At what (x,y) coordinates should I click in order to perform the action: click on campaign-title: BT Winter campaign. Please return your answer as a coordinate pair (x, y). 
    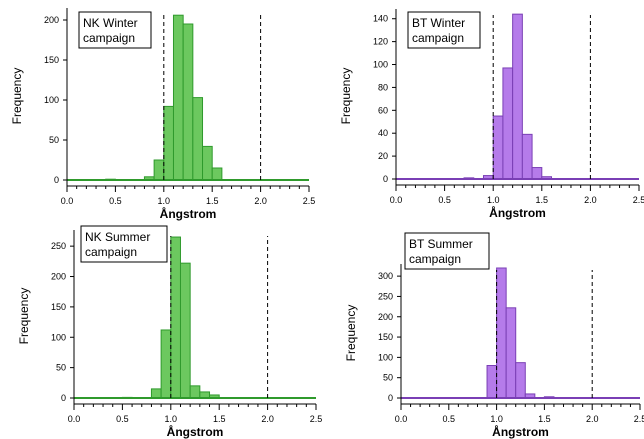
    Looking at the image, I should click on (438, 30).